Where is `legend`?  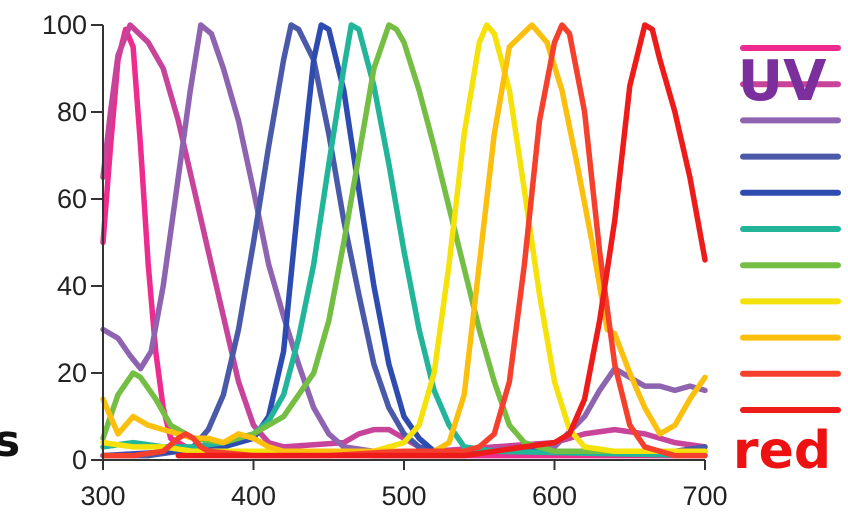
legend is located at coordinates (790, 229).